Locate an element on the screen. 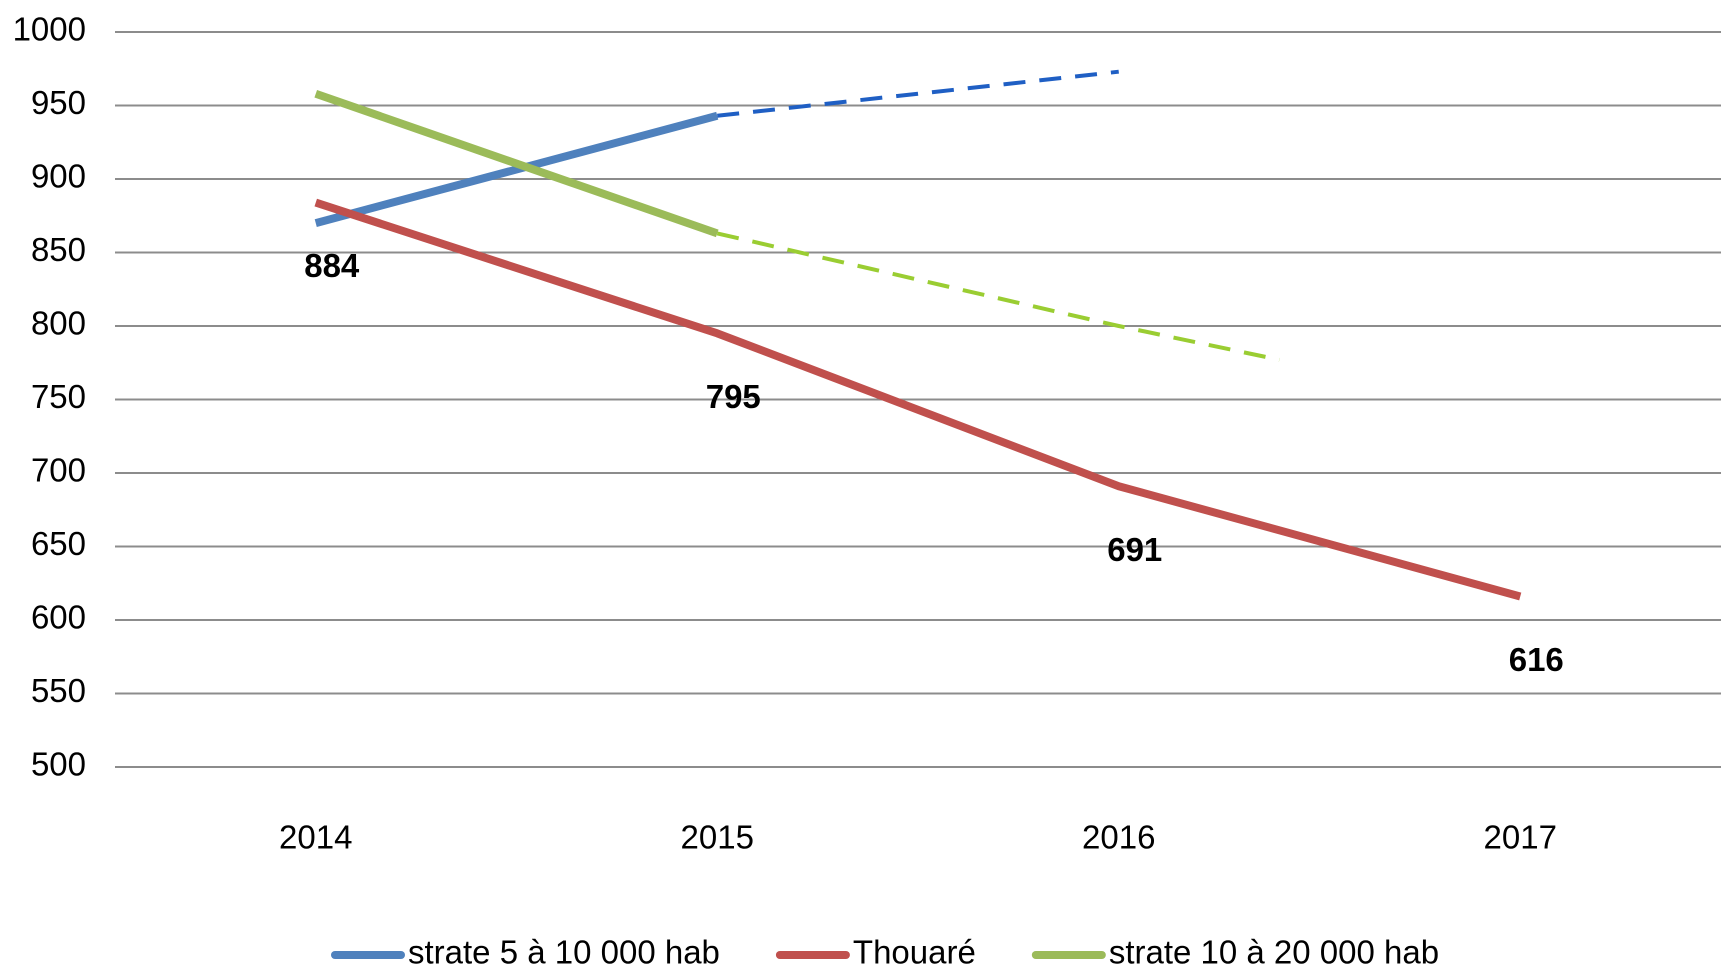 The image size is (1721, 976). y-tick-label: 950 is located at coordinates (58, 102).